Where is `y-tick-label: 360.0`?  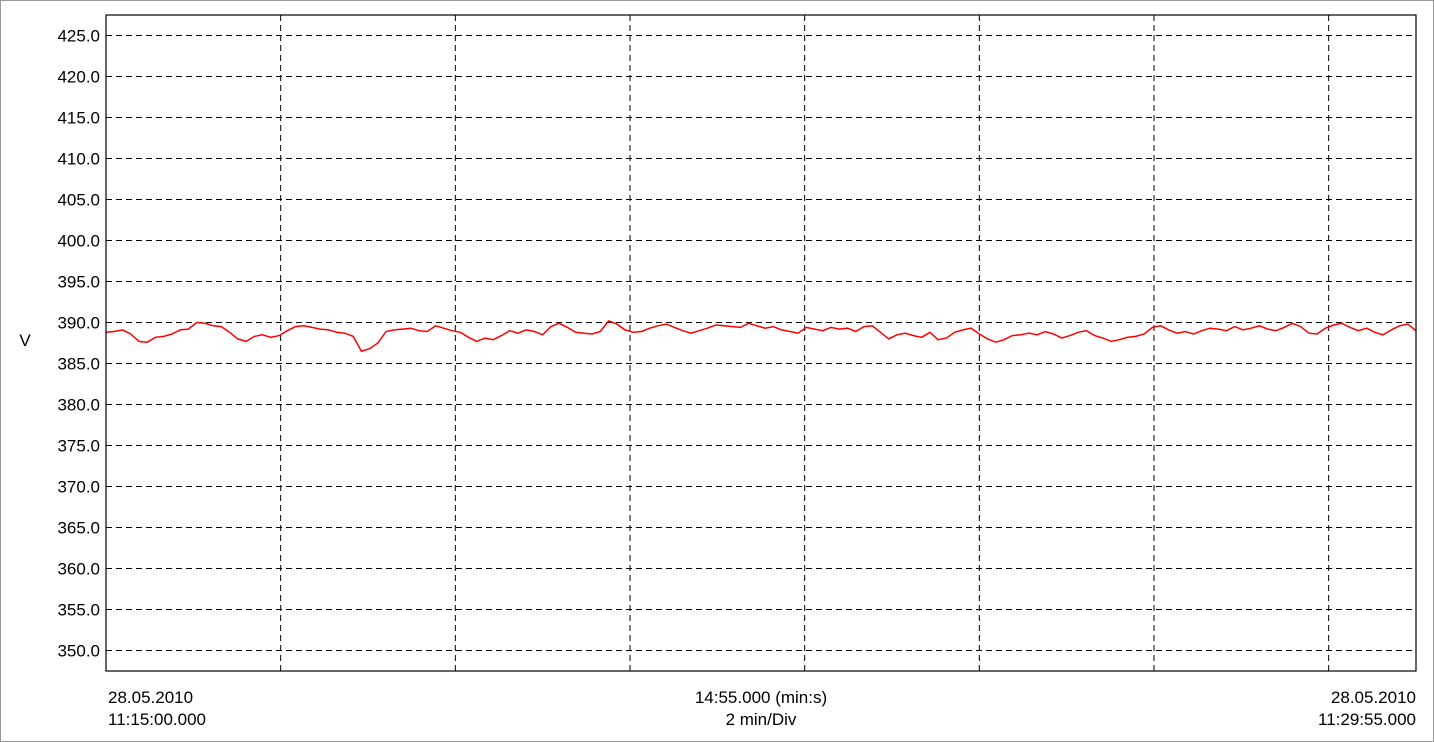
y-tick-label: 360.0 is located at coordinates (78, 569).